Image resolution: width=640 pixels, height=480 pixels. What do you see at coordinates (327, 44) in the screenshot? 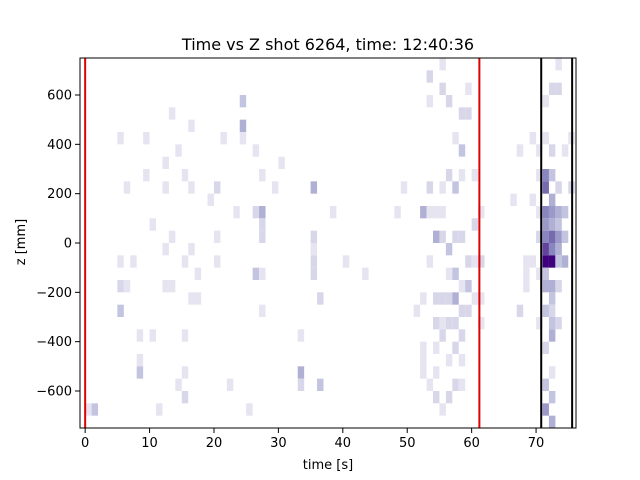
I see `chart-title: Time vs Z shot 6264, time: 12:40:36` at bounding box center [327, 44].